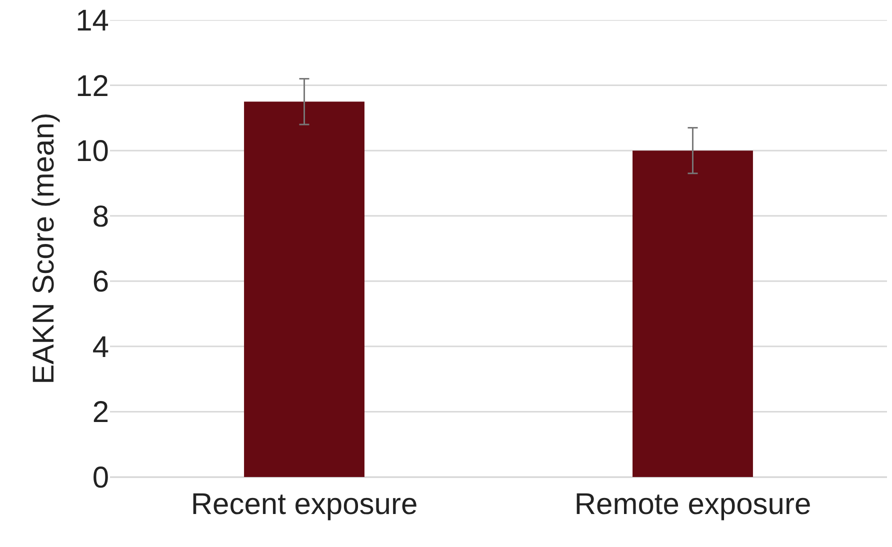  What do you see at coordinates (100, 217) in the screenshot?
I see `y-tick-label: 8` at bounding box center [100, 217].